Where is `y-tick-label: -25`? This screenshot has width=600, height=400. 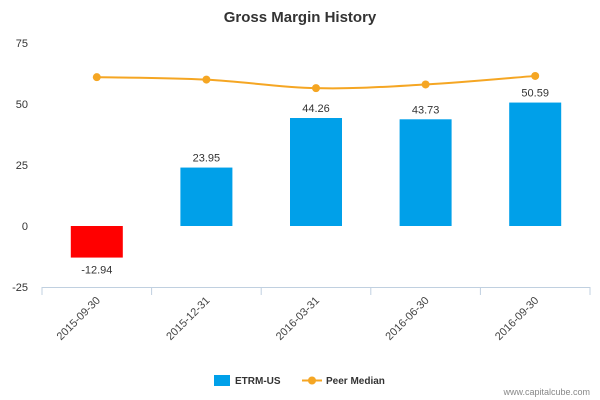 y-tick-label: -25 is located at coordinates (20, 288).